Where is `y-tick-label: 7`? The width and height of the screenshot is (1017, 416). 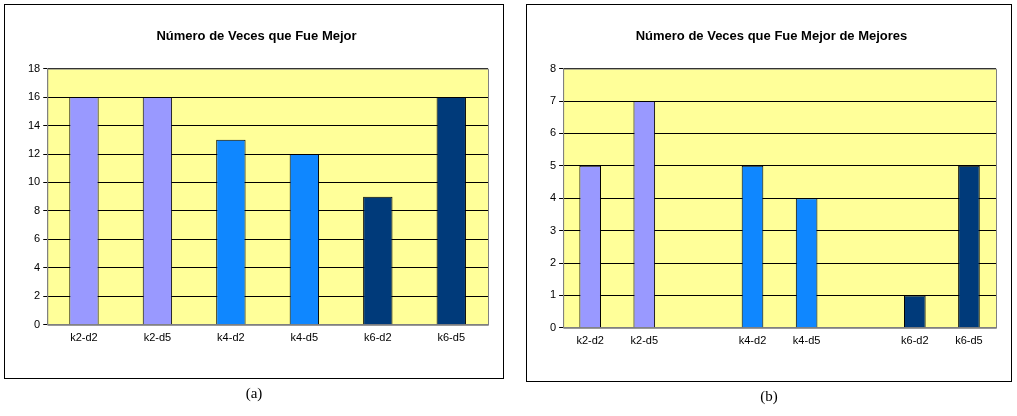
y-tick-label: 7 is located at coordinates (553, 100).